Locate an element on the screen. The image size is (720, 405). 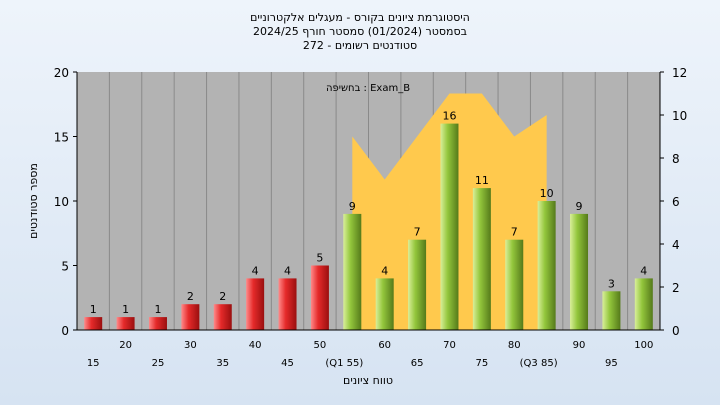
x-tick-label: 20 is located at coordinates (125, 345).